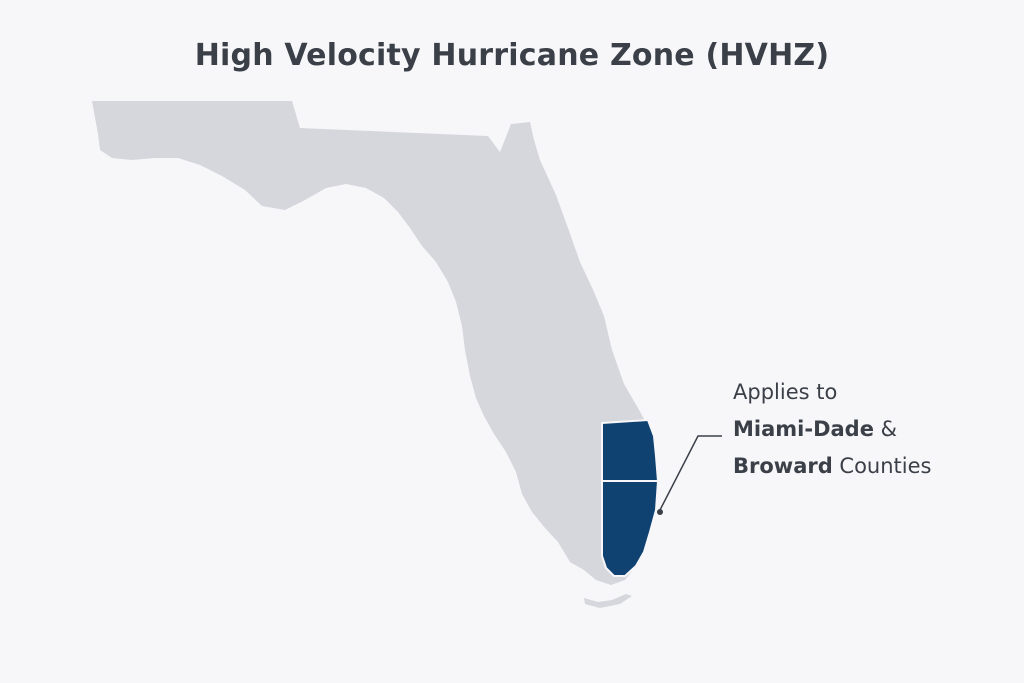 Image resolution: width=1024 pixels, height=683 pixels. Describe the element at coordinates (803, 429) in the screenshot. I see `county-name-miami-dade: Miami-Dade` at that location.